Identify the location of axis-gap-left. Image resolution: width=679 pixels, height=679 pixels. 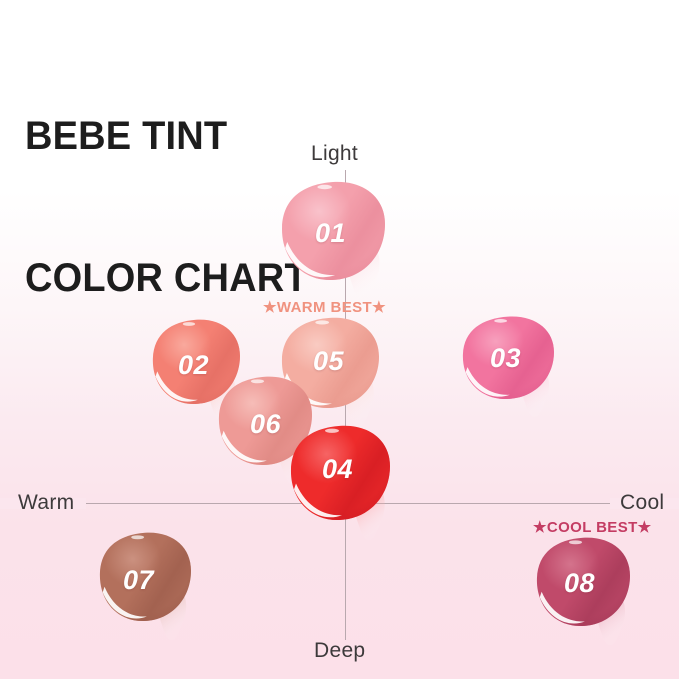
(43, 503).